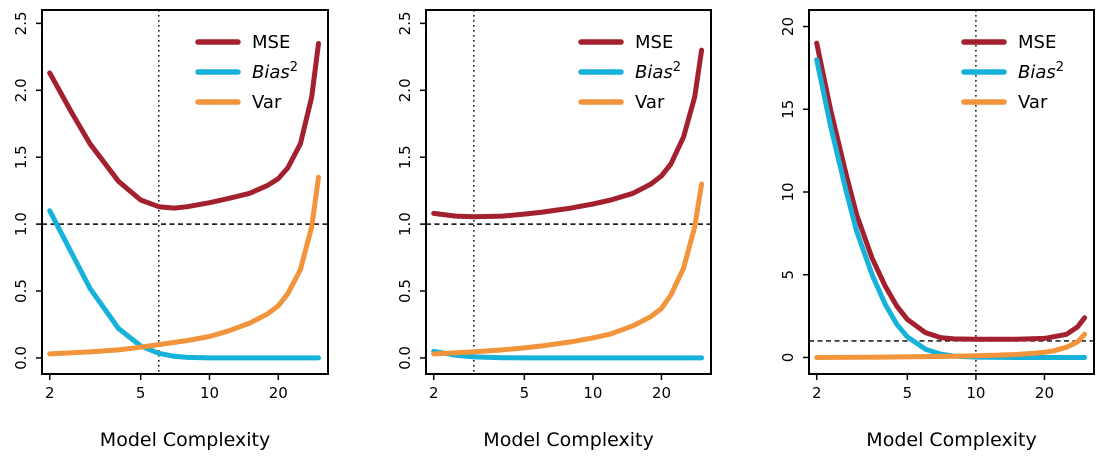 The image size is (1101, 460). Describe the element at coordinates (788, 191) in the screenshot. I see `y-tick-label: 10` at that location.